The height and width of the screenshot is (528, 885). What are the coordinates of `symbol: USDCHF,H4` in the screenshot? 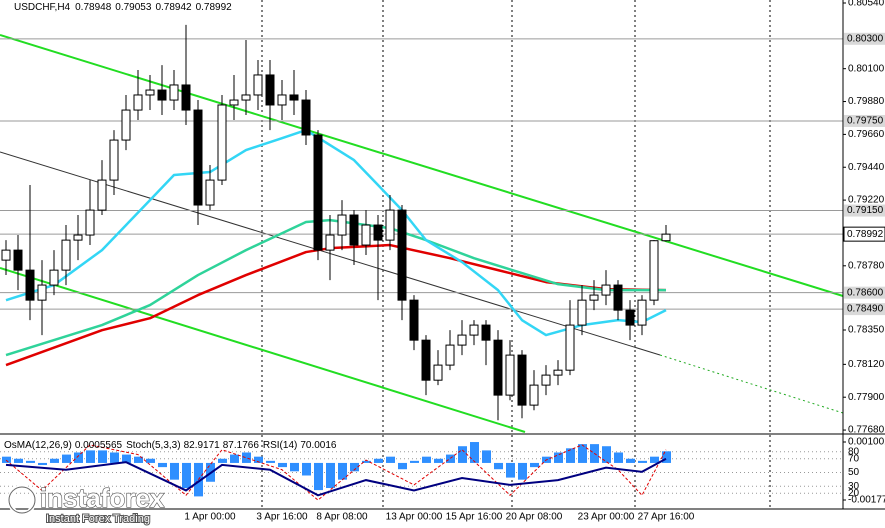 It's located at (42, 7).